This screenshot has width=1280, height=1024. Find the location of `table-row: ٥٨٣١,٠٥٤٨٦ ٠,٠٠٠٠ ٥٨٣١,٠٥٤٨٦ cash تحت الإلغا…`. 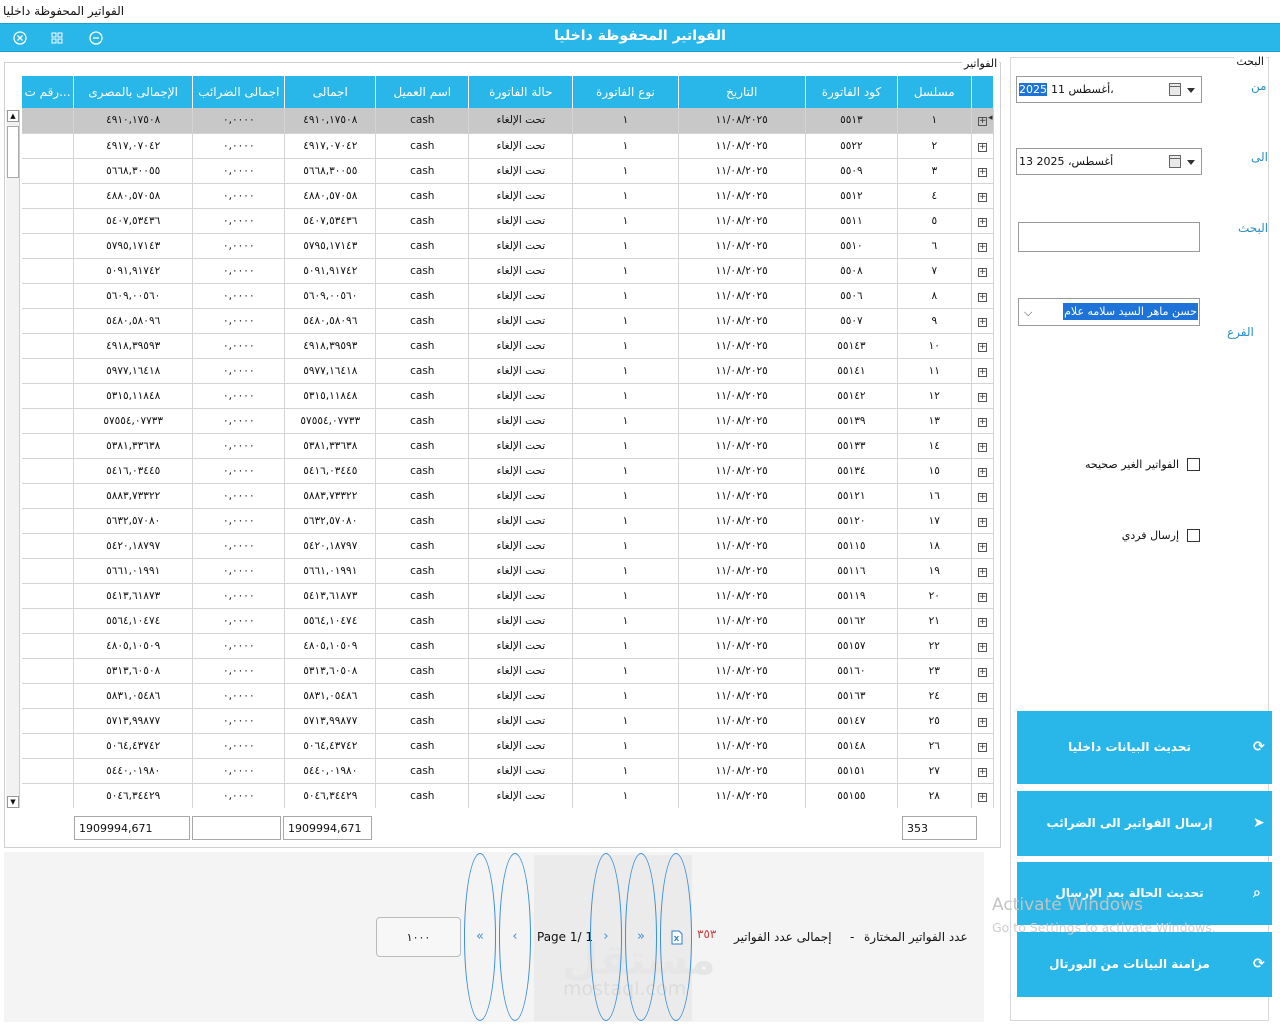

table-row: ٥٨٣١,٠٥٤٨٦ ٠,٠٠٠٠ ٥٨٣١,٠٥٤٨٦ cash تحت الإلغا… is located at coordinates (508, 696).